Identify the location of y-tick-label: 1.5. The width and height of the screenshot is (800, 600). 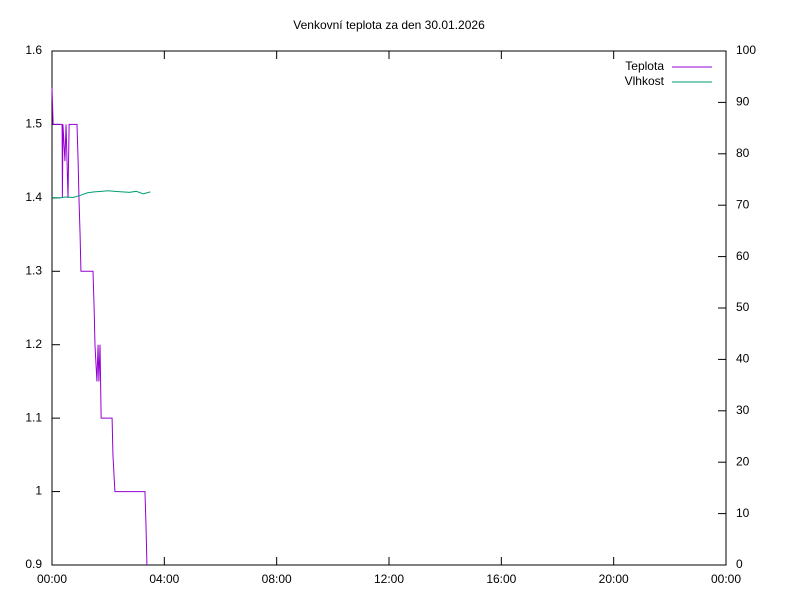
(33, 124).